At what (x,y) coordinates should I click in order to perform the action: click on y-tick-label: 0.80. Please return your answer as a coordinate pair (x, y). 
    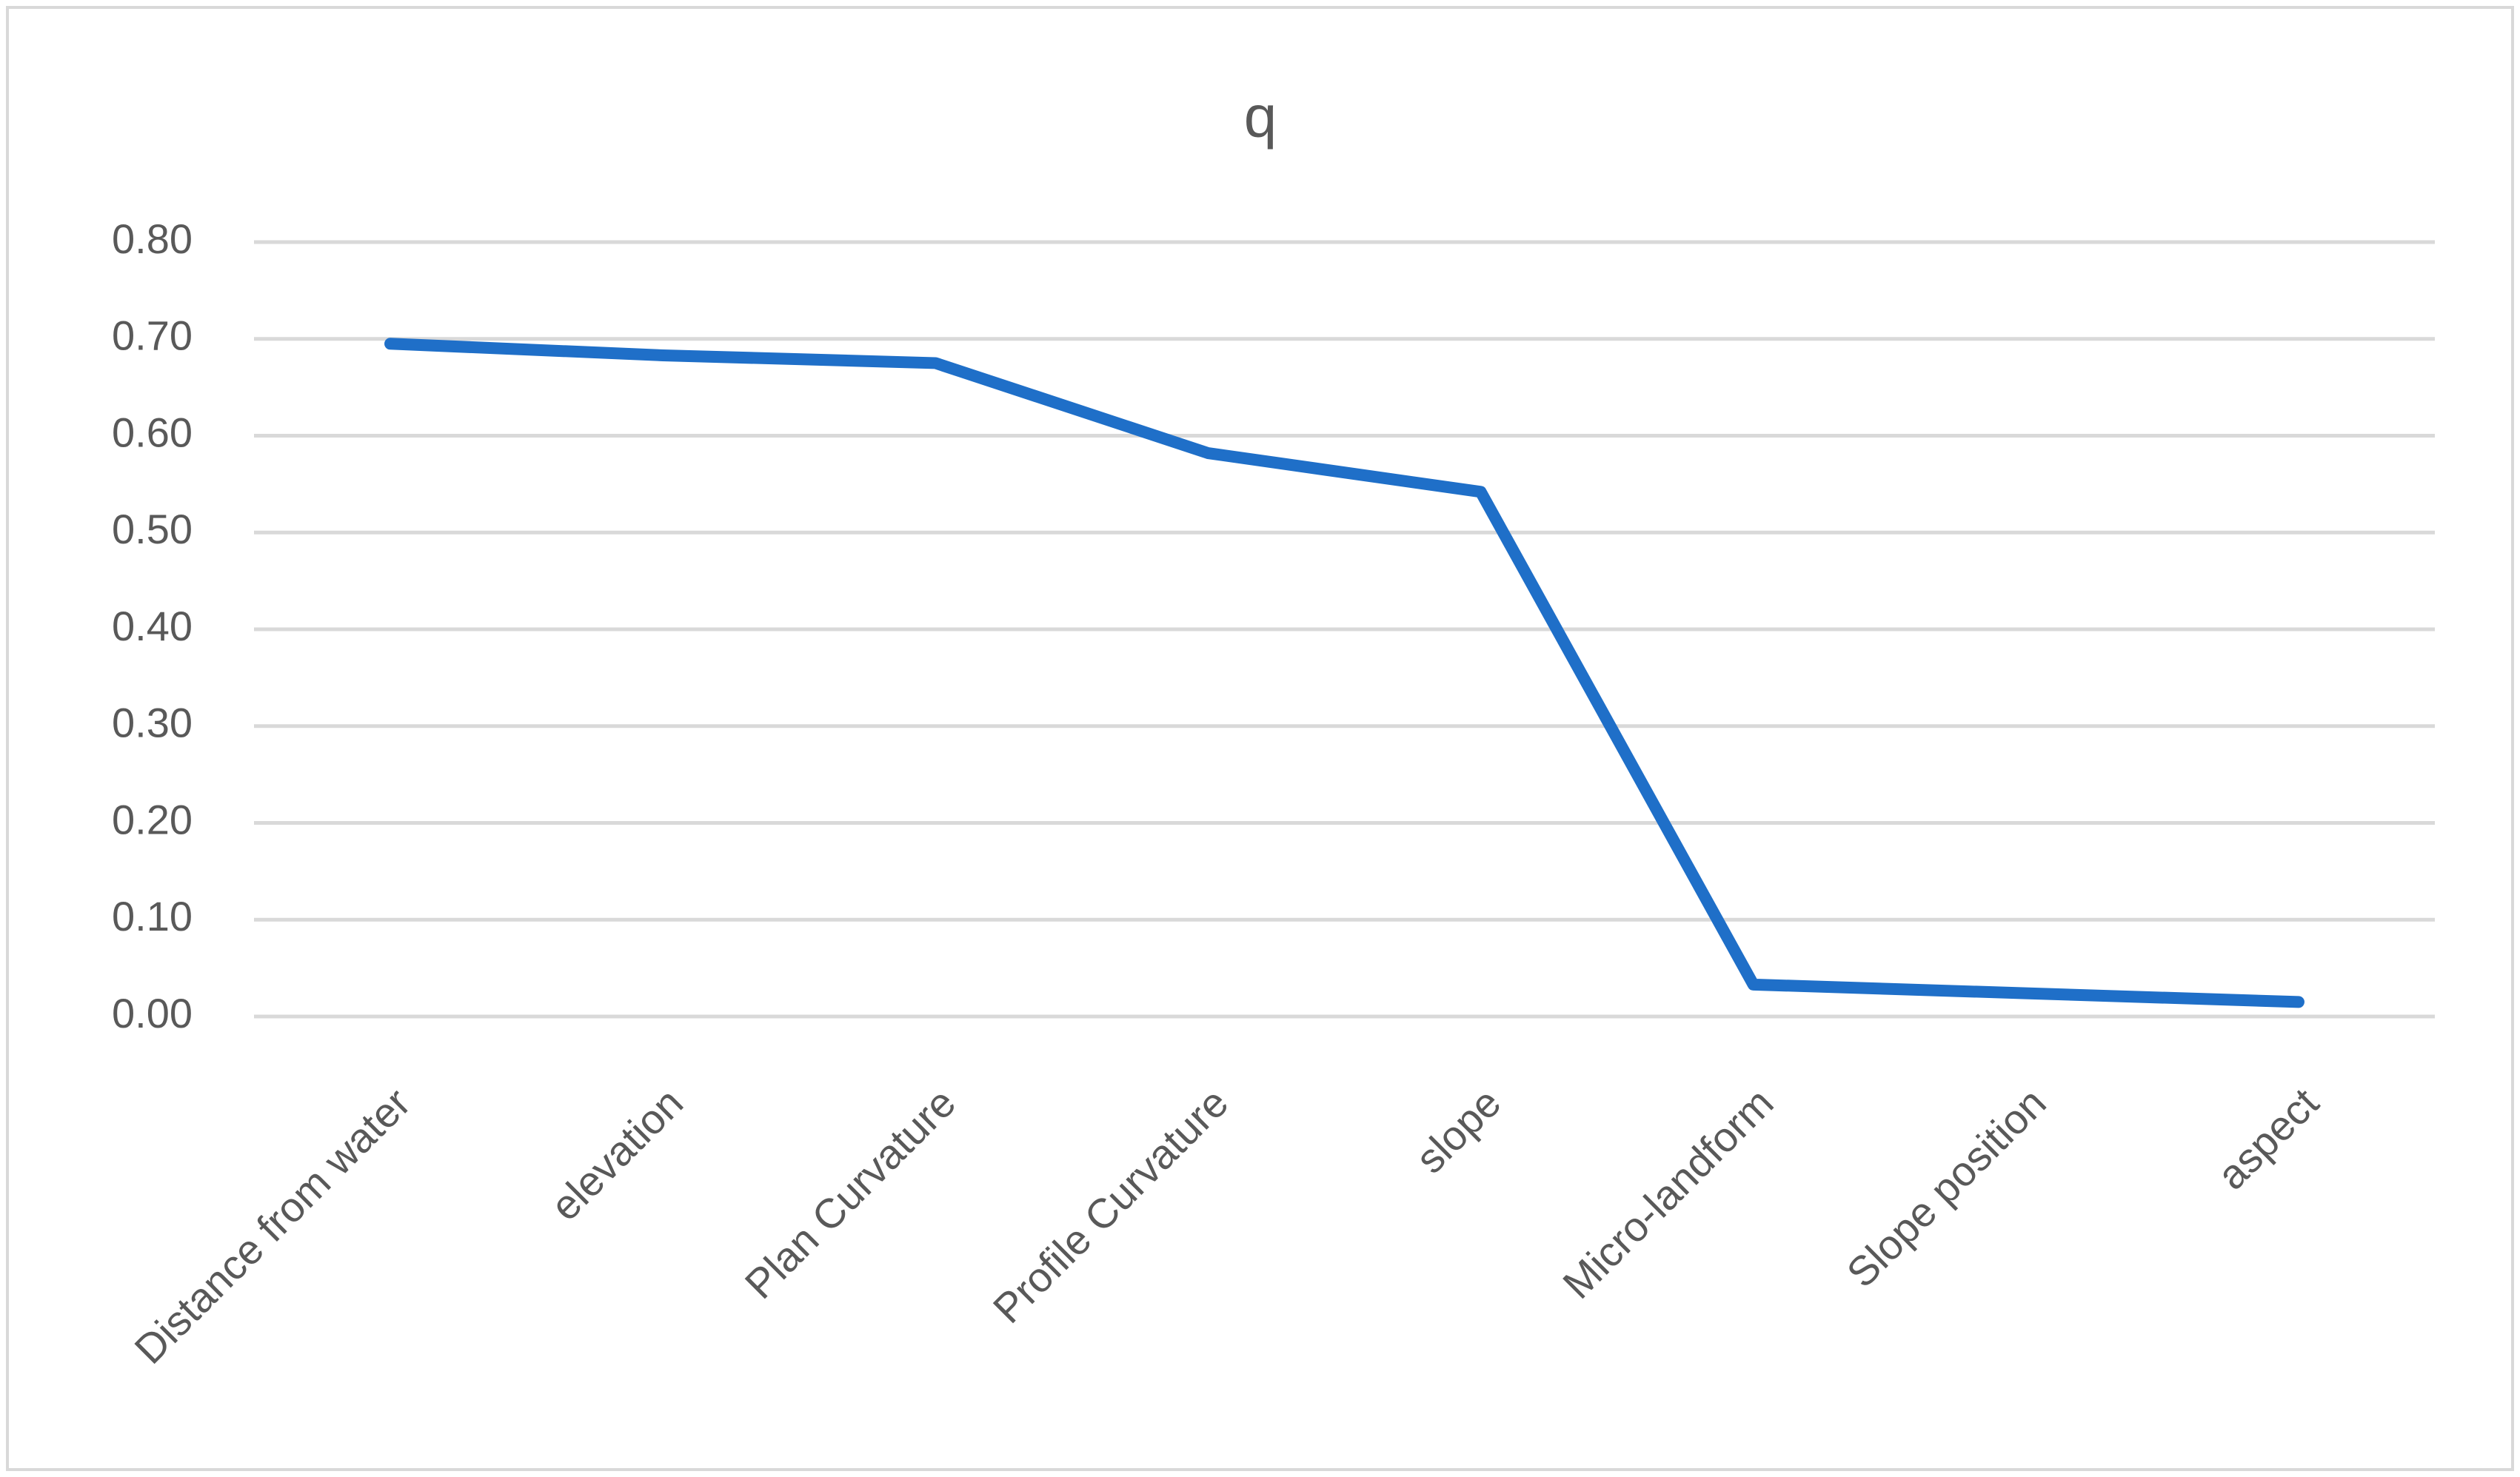
    Looking at the image, I should click on (152, 238).